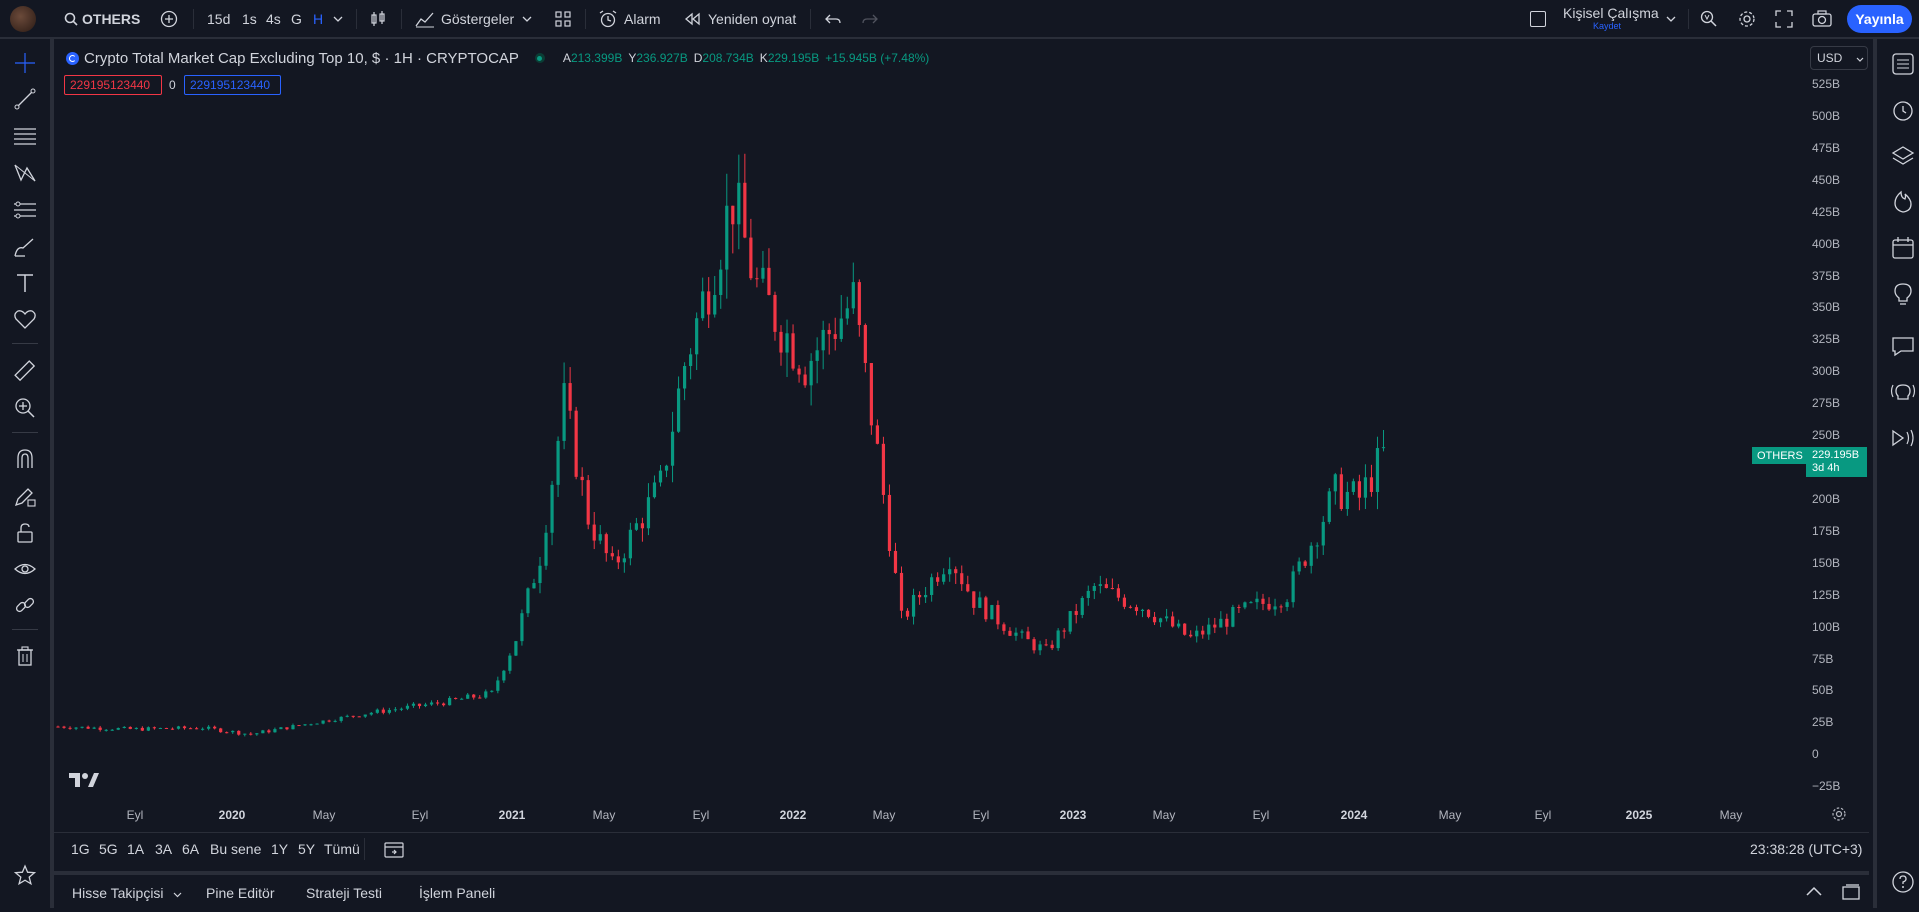 This screenshot has width=1919, height=912. Describe the element at coordinates (338, 18) in the screenshot. I see `interval-dropdown` at that location.